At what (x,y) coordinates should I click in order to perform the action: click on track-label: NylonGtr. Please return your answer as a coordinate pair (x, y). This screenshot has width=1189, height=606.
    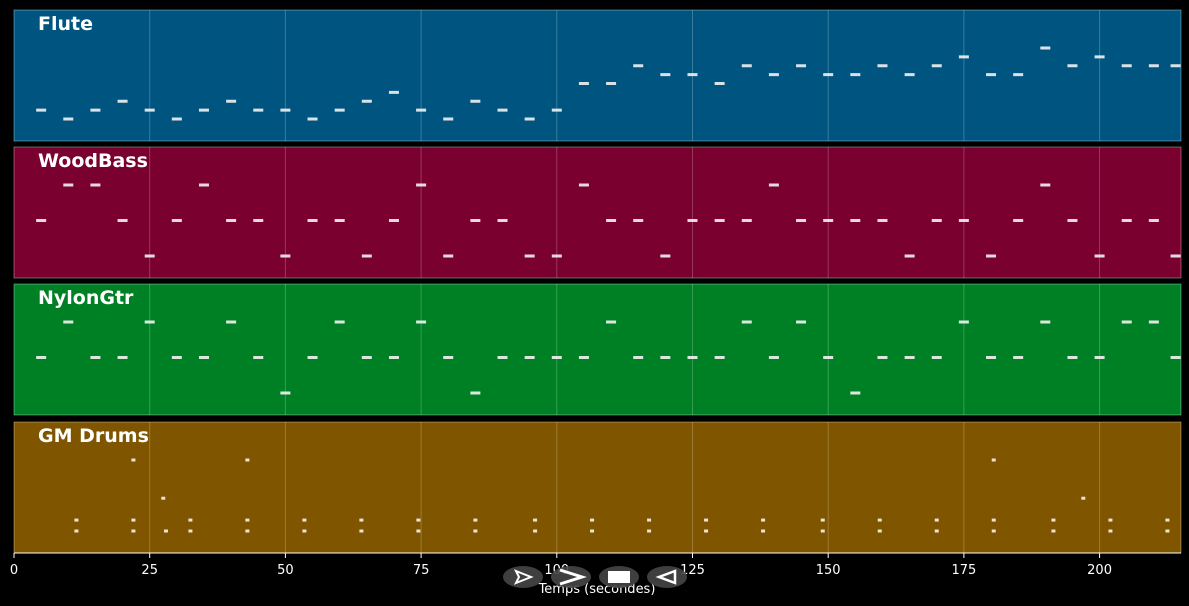
    Looking at the image, I should click on (86, 298).